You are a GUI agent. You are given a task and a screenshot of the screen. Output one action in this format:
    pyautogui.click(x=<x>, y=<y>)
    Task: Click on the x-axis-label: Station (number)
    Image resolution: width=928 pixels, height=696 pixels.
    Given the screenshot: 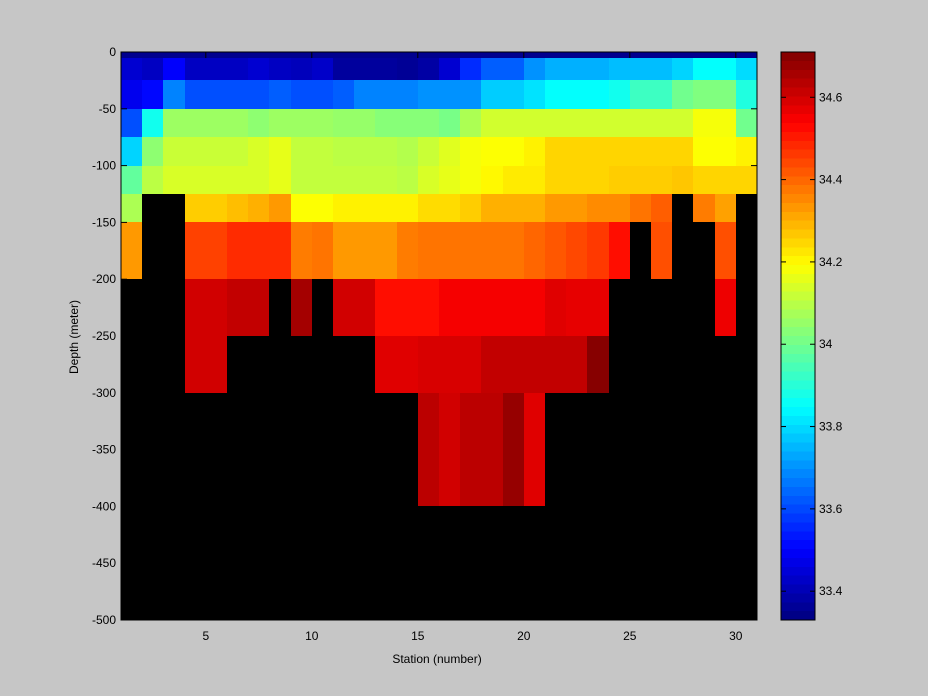 What is the action you would take?
    pyautogui.click(x=436, y=659)
    